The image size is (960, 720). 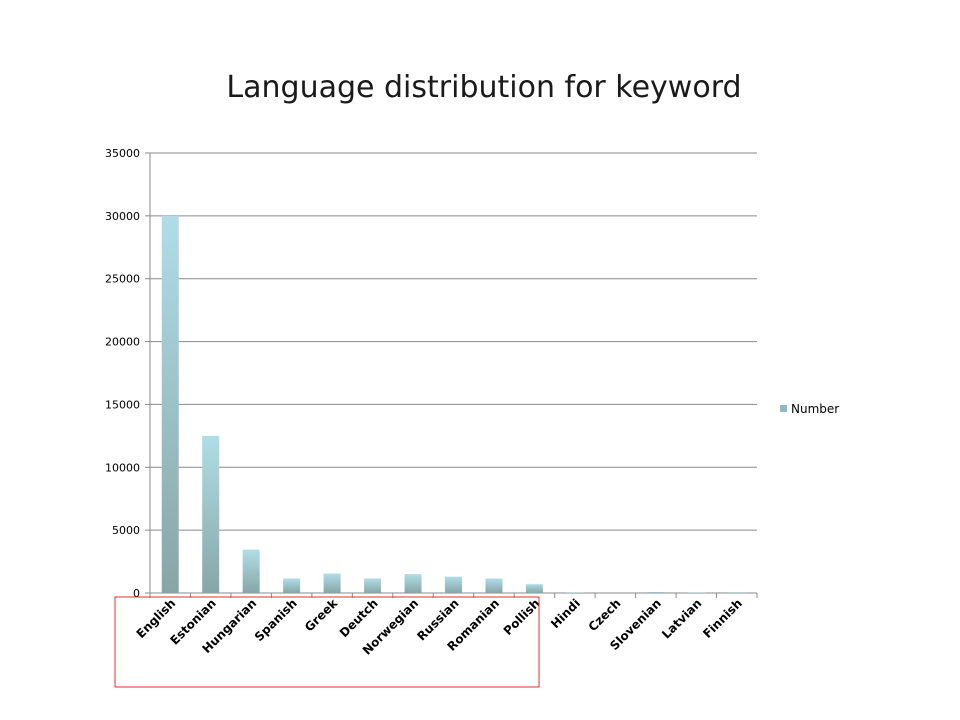 What do you see at coordinates (122, 467) in the screenshot?
I see `y-tick-label: 10000` at bounding box center [122, 467].